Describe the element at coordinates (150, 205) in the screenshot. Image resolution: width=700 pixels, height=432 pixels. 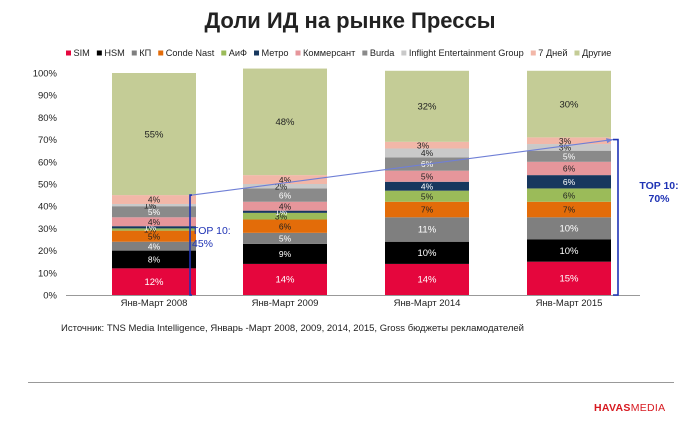
I see `bar-label-8-0: 1%` at that location.